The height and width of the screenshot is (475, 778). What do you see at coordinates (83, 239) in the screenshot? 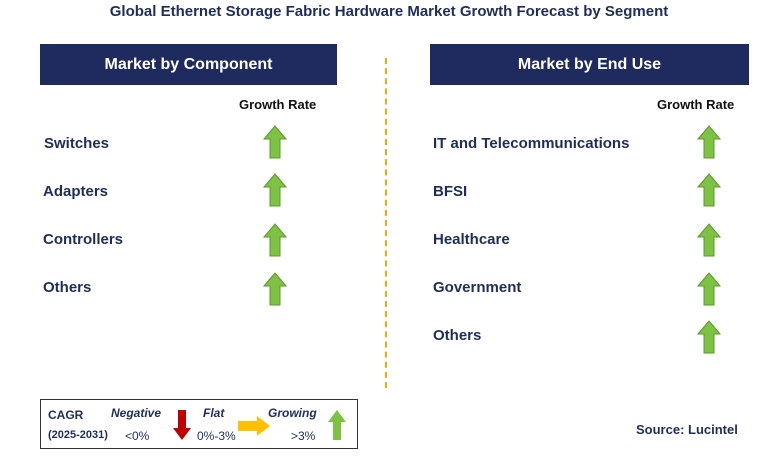
I see `component-label-controllers: Controllers` at bounding box center [83, 239].